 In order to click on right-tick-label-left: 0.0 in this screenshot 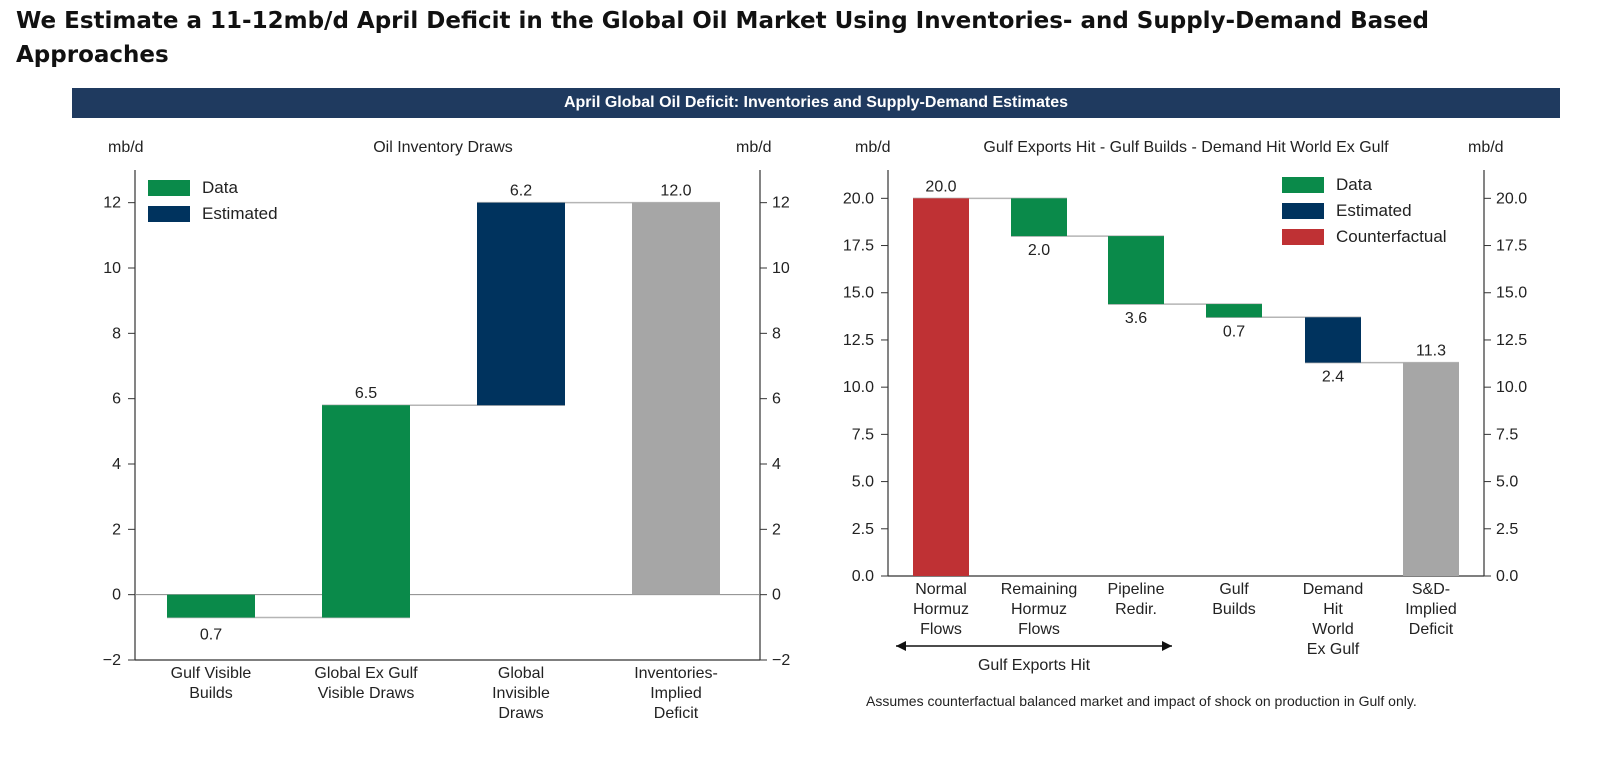, I will do `click(863, 576)`.